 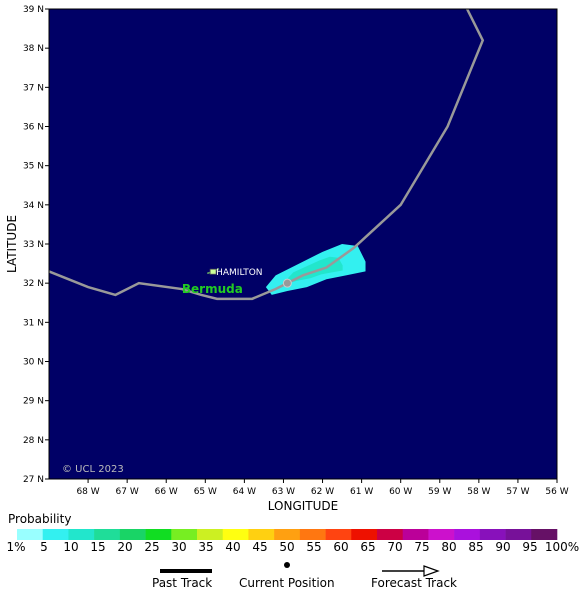 What do you see at coordinates (287, 547) in the screenshot?
I see `legend-label: 50` at bounding box center [287, 547].